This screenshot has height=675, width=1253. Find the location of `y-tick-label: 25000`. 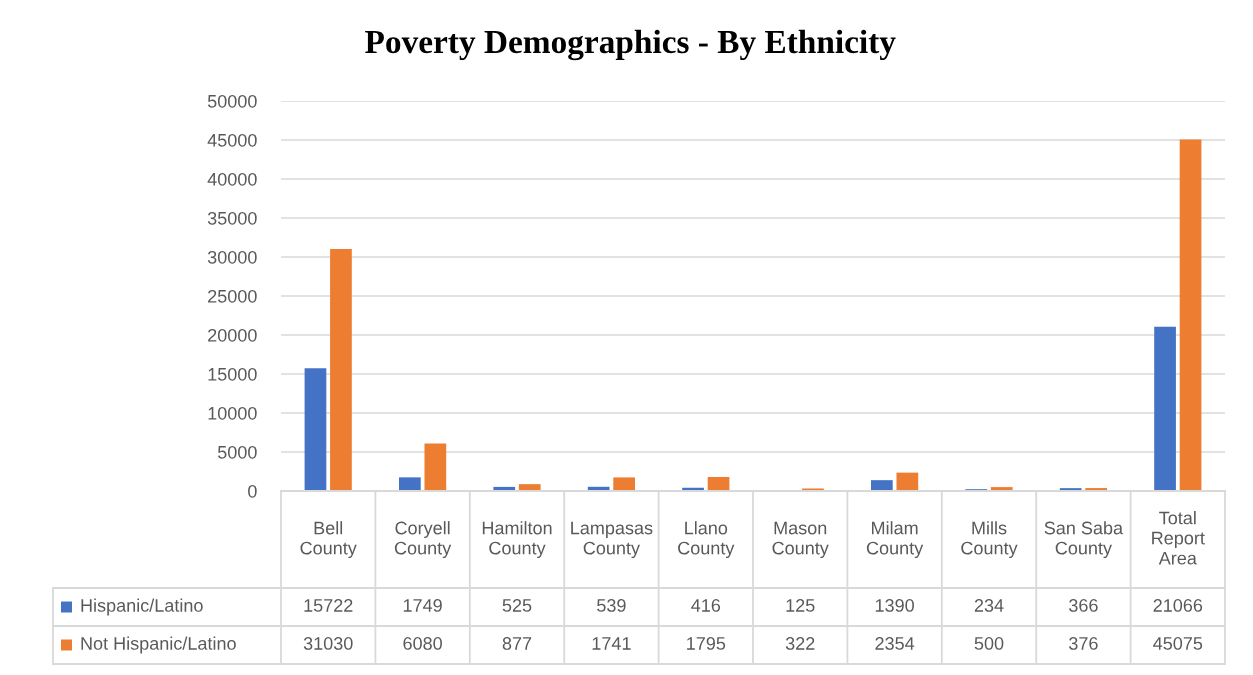

y-tick-label: 25000 is located at coordinates (232, 296).